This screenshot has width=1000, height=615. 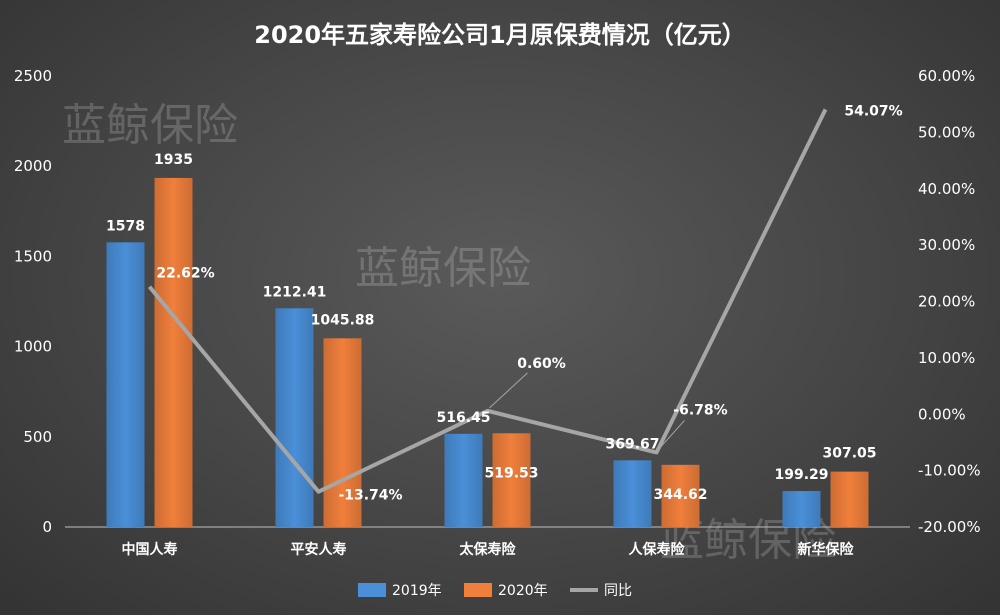 What do you see at coordinates (295, 292) in the screenshot?
I see `data-label-2019: 1212.41` at bounding box center [295, 292].